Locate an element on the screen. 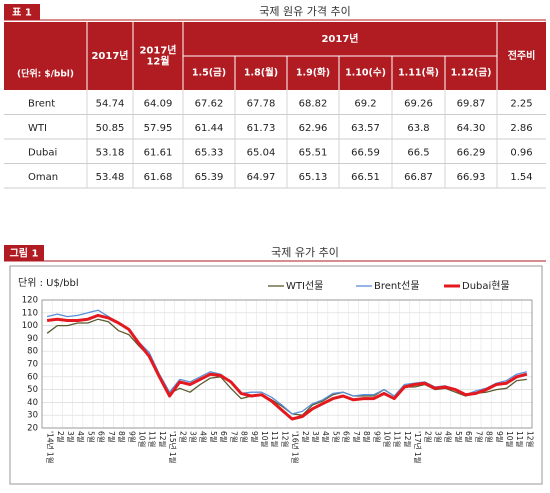  table-cell: 65.51 is located at coordinates (313, 152).